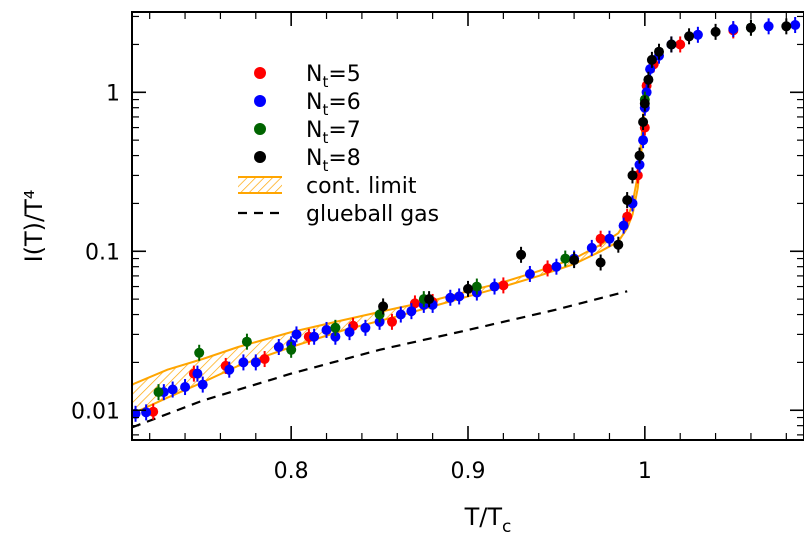 The width and height of the screenshot is (804, 533). Describe the element at coordinates (488, 518) in the screenshot. I see `x-axis-title: T/Tc` at that location.